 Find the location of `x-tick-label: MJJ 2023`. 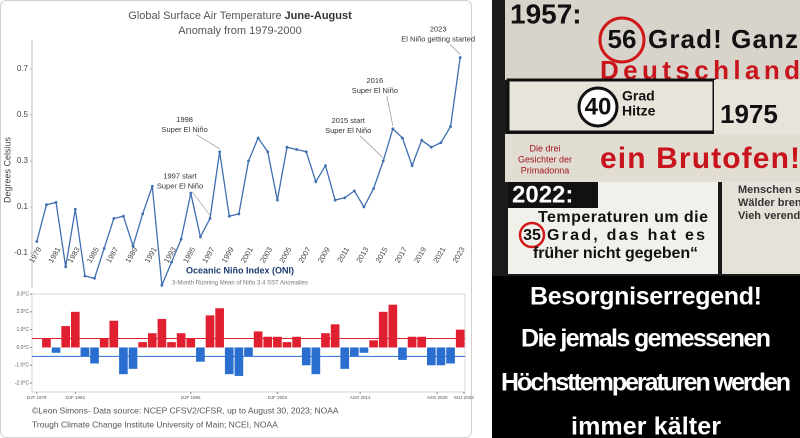

x-tick-label: MJJ 2023 is located at coordinates (464, 397).